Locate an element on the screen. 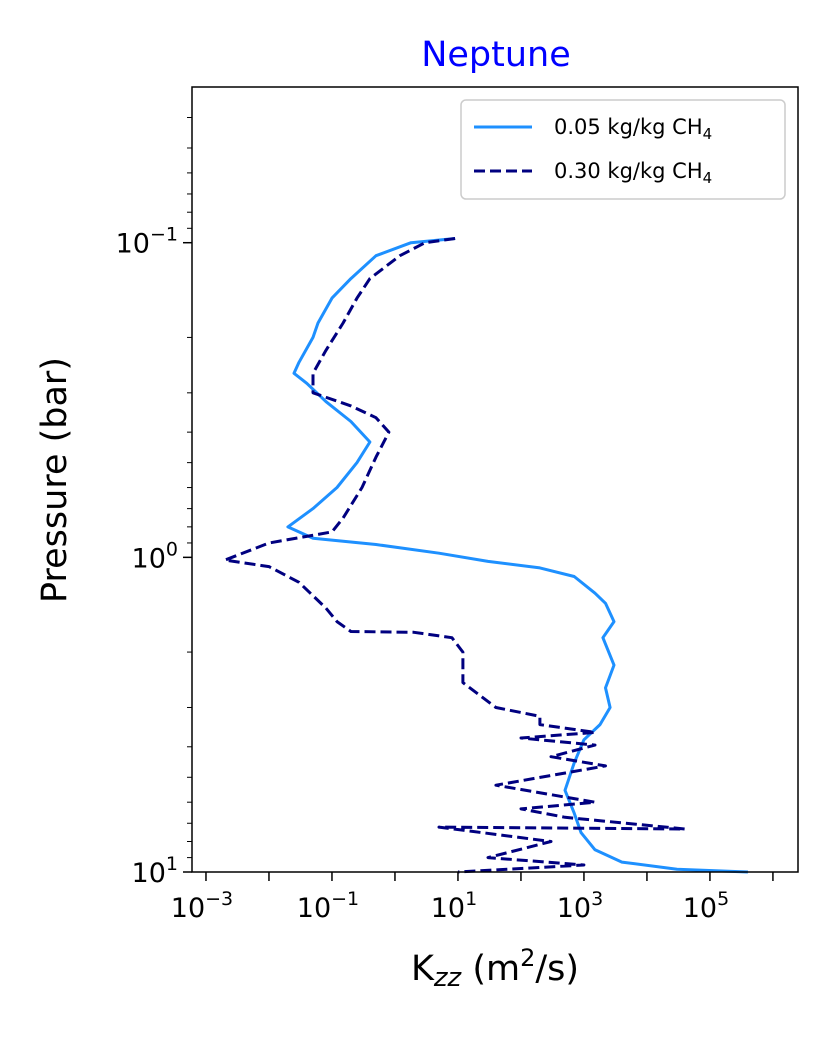 Image resolution: width=830 pixels, height=1038 pixels. x-axis-label-unit: (m is located at coordinates (490, 969).